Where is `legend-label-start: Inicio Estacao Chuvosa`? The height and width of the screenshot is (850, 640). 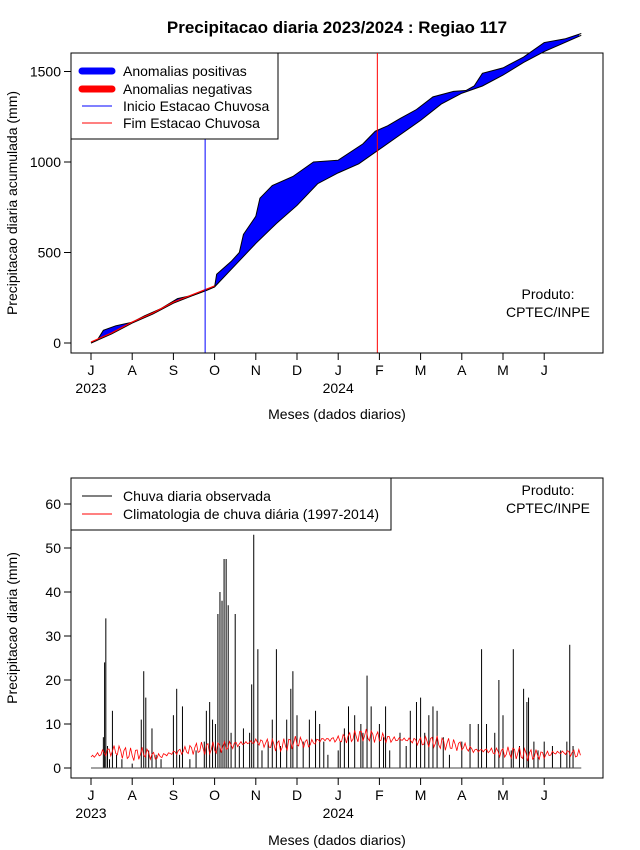 legend-label-start: Inicio Estacao Chuvosa is located at coordinates (196, 106).